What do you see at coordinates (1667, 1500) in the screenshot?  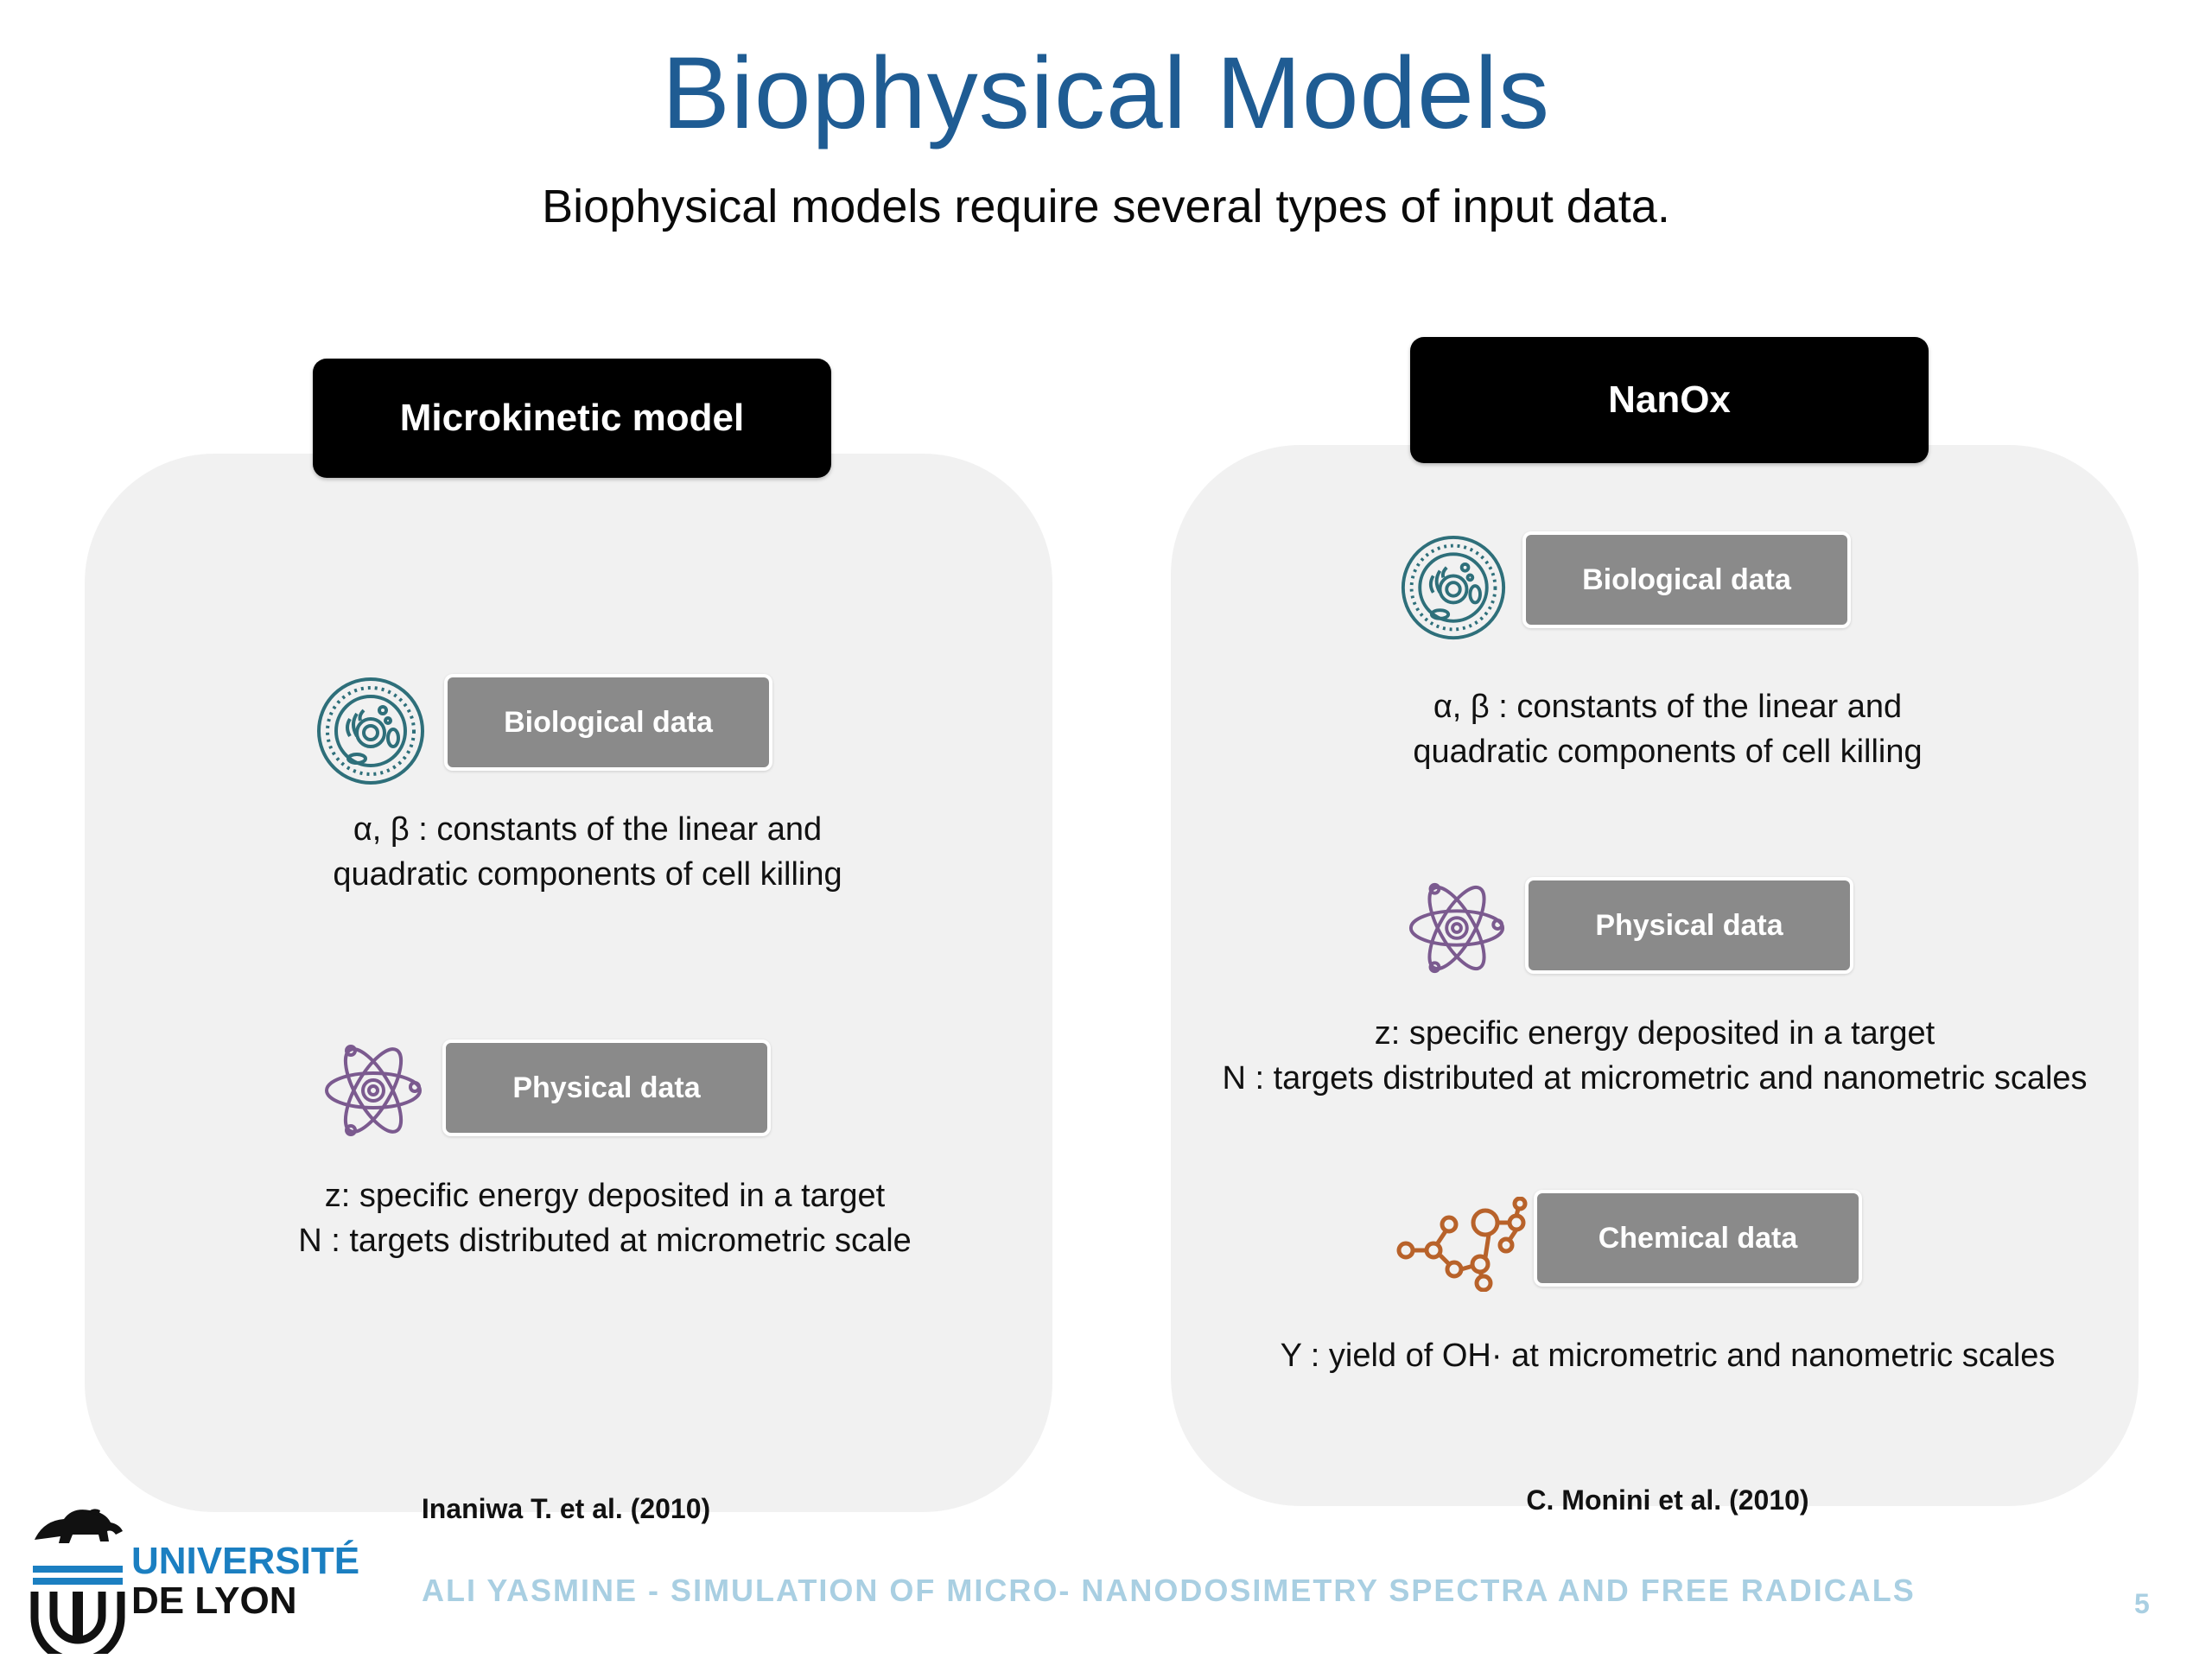 I see `right-reference: C. Monini et al. (2010)` at bounding box center [1667, 1500].